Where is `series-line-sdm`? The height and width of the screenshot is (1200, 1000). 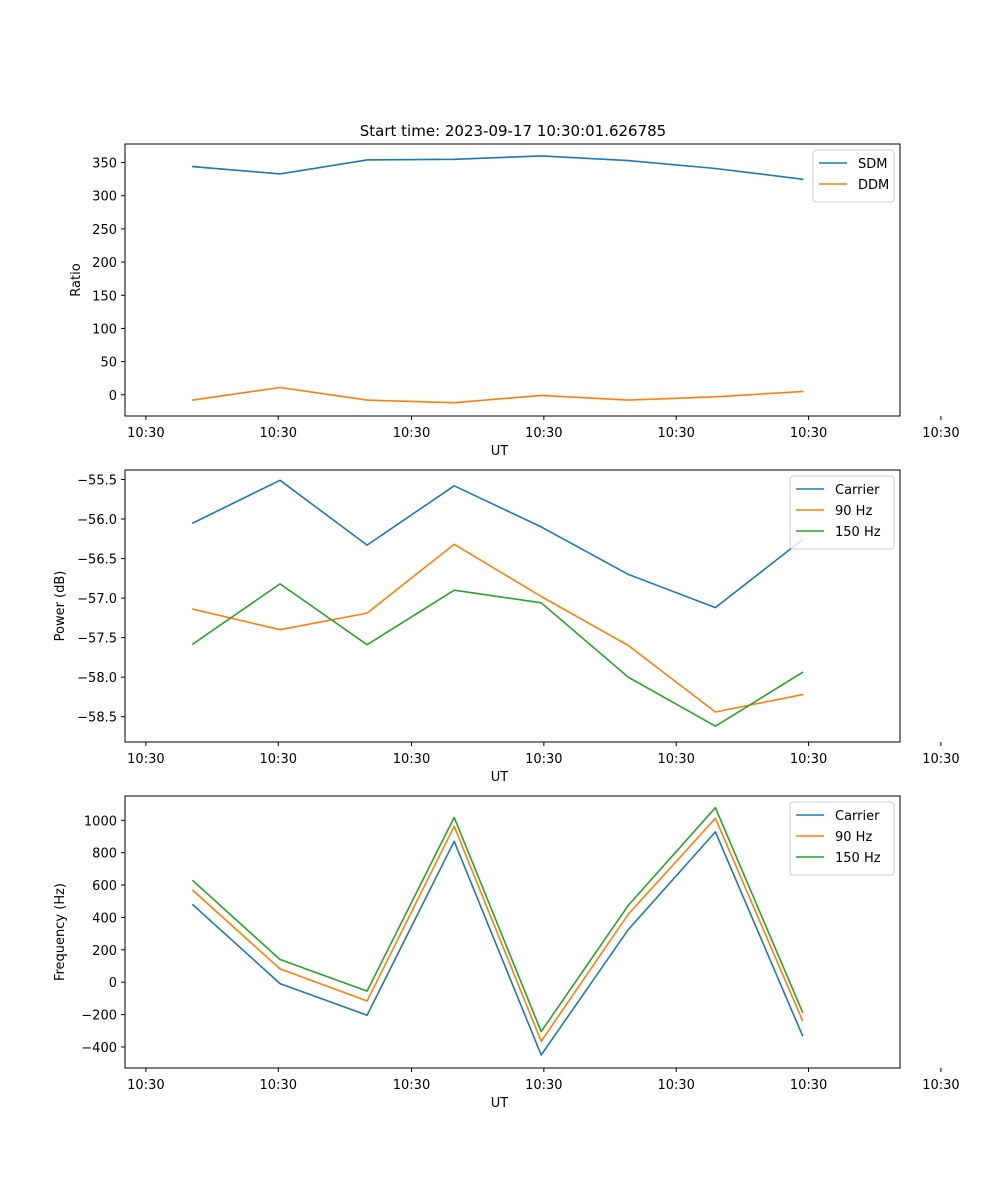 series-line-sdm is located at coordinates (498, 168).